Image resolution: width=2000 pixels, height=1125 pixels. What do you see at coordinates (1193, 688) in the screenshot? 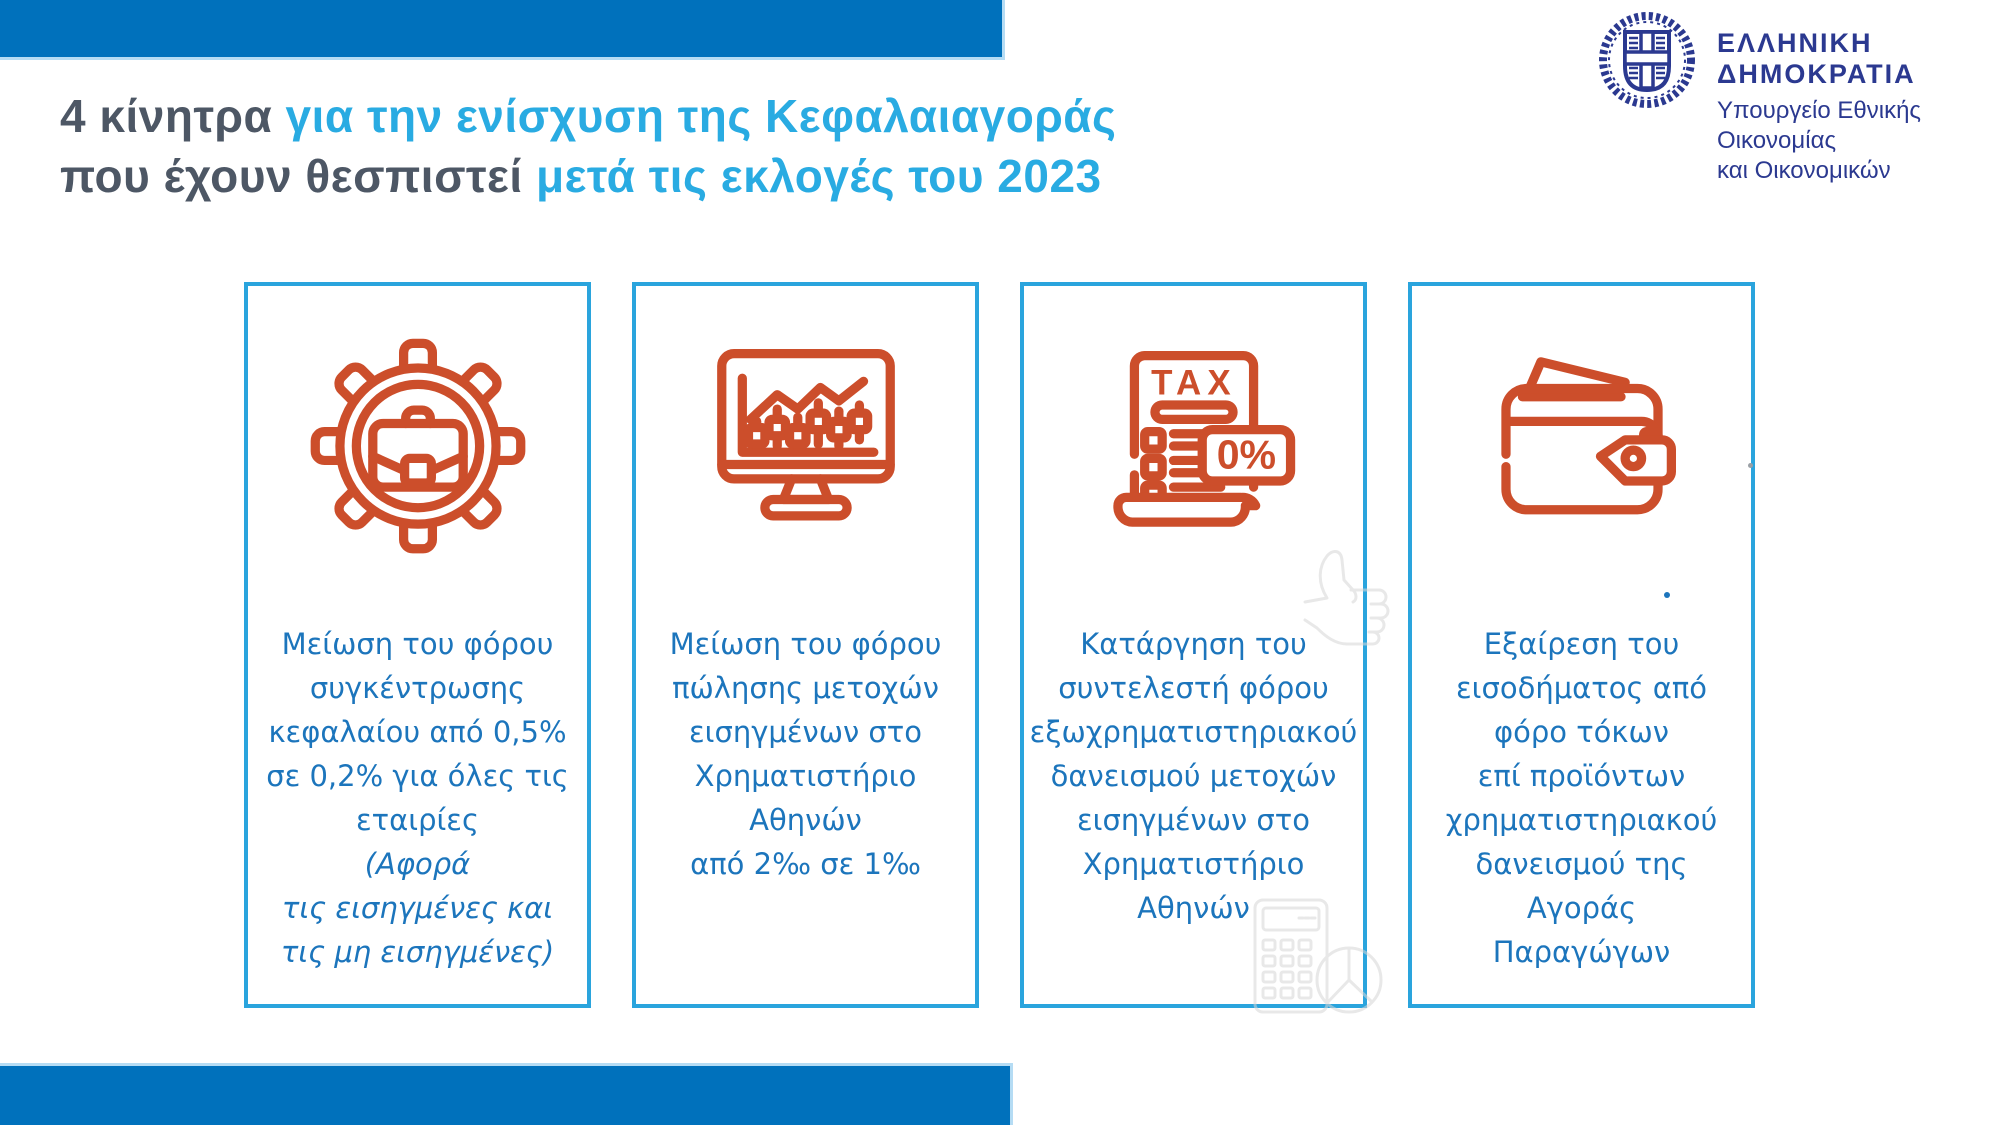
I see `card-text-line: συντελεστή φόρου` at bounding box center [1193, 688].